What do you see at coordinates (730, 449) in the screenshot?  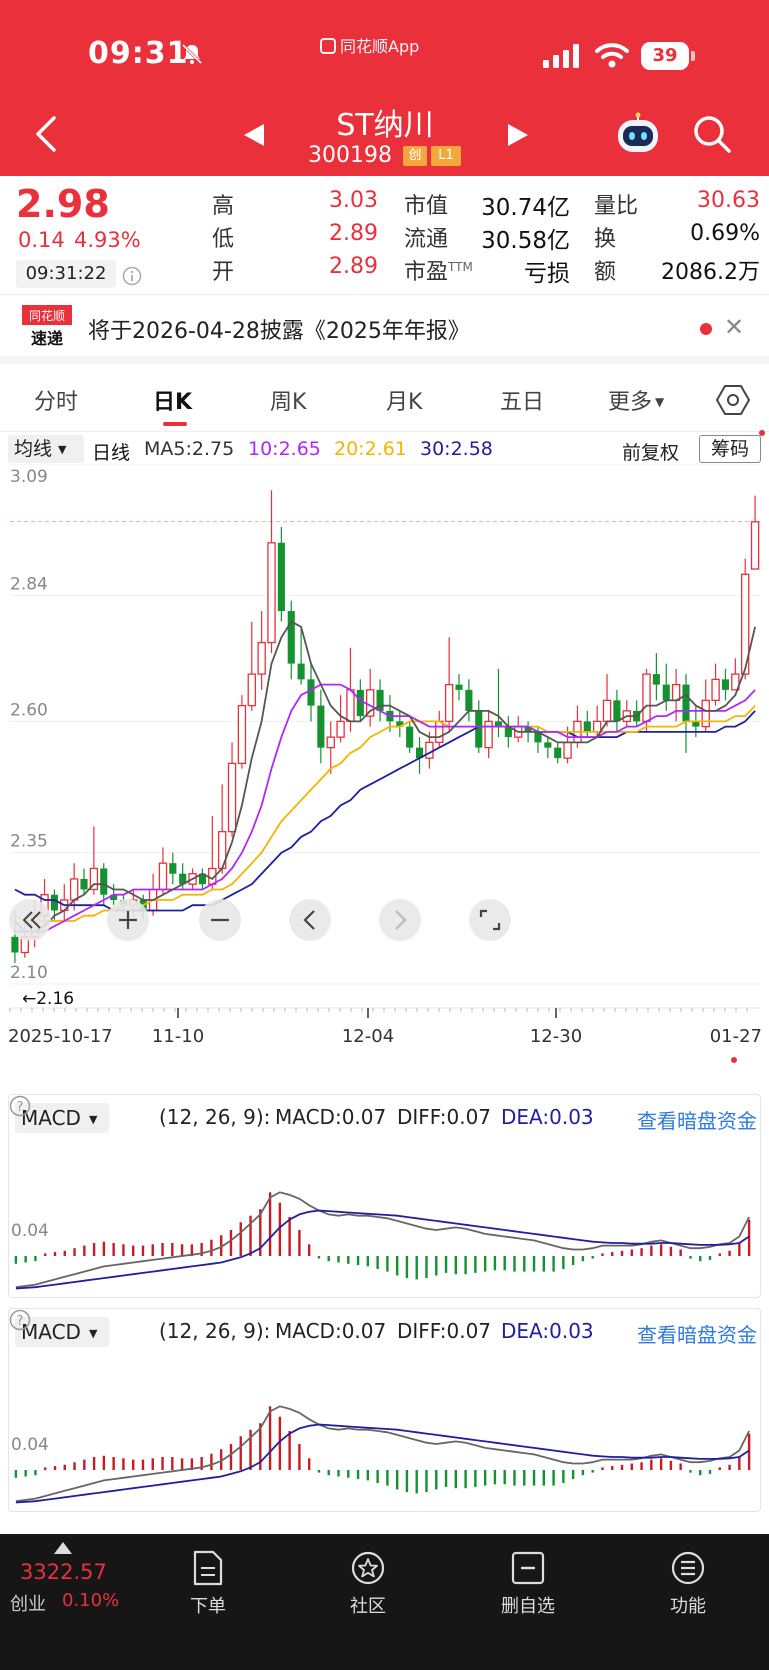 I see `chips-button: 筹码` at bounding box center [730, 449].